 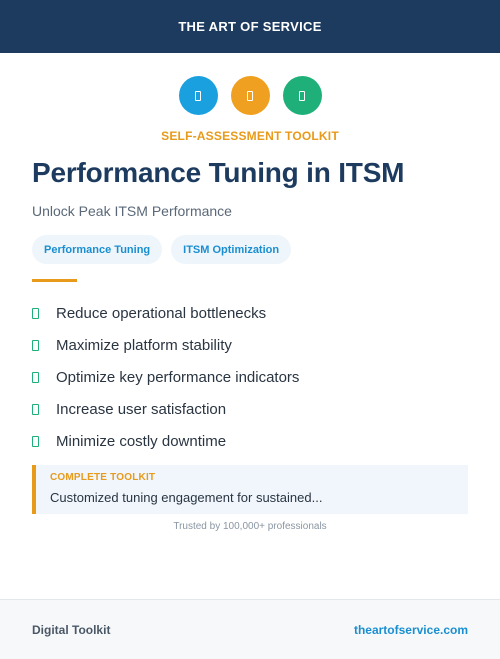 What do you see at coordinates (165, 409) in the screenshot?
I see `list-item: Increase user satisfaction` at bounding box center [165, 409].